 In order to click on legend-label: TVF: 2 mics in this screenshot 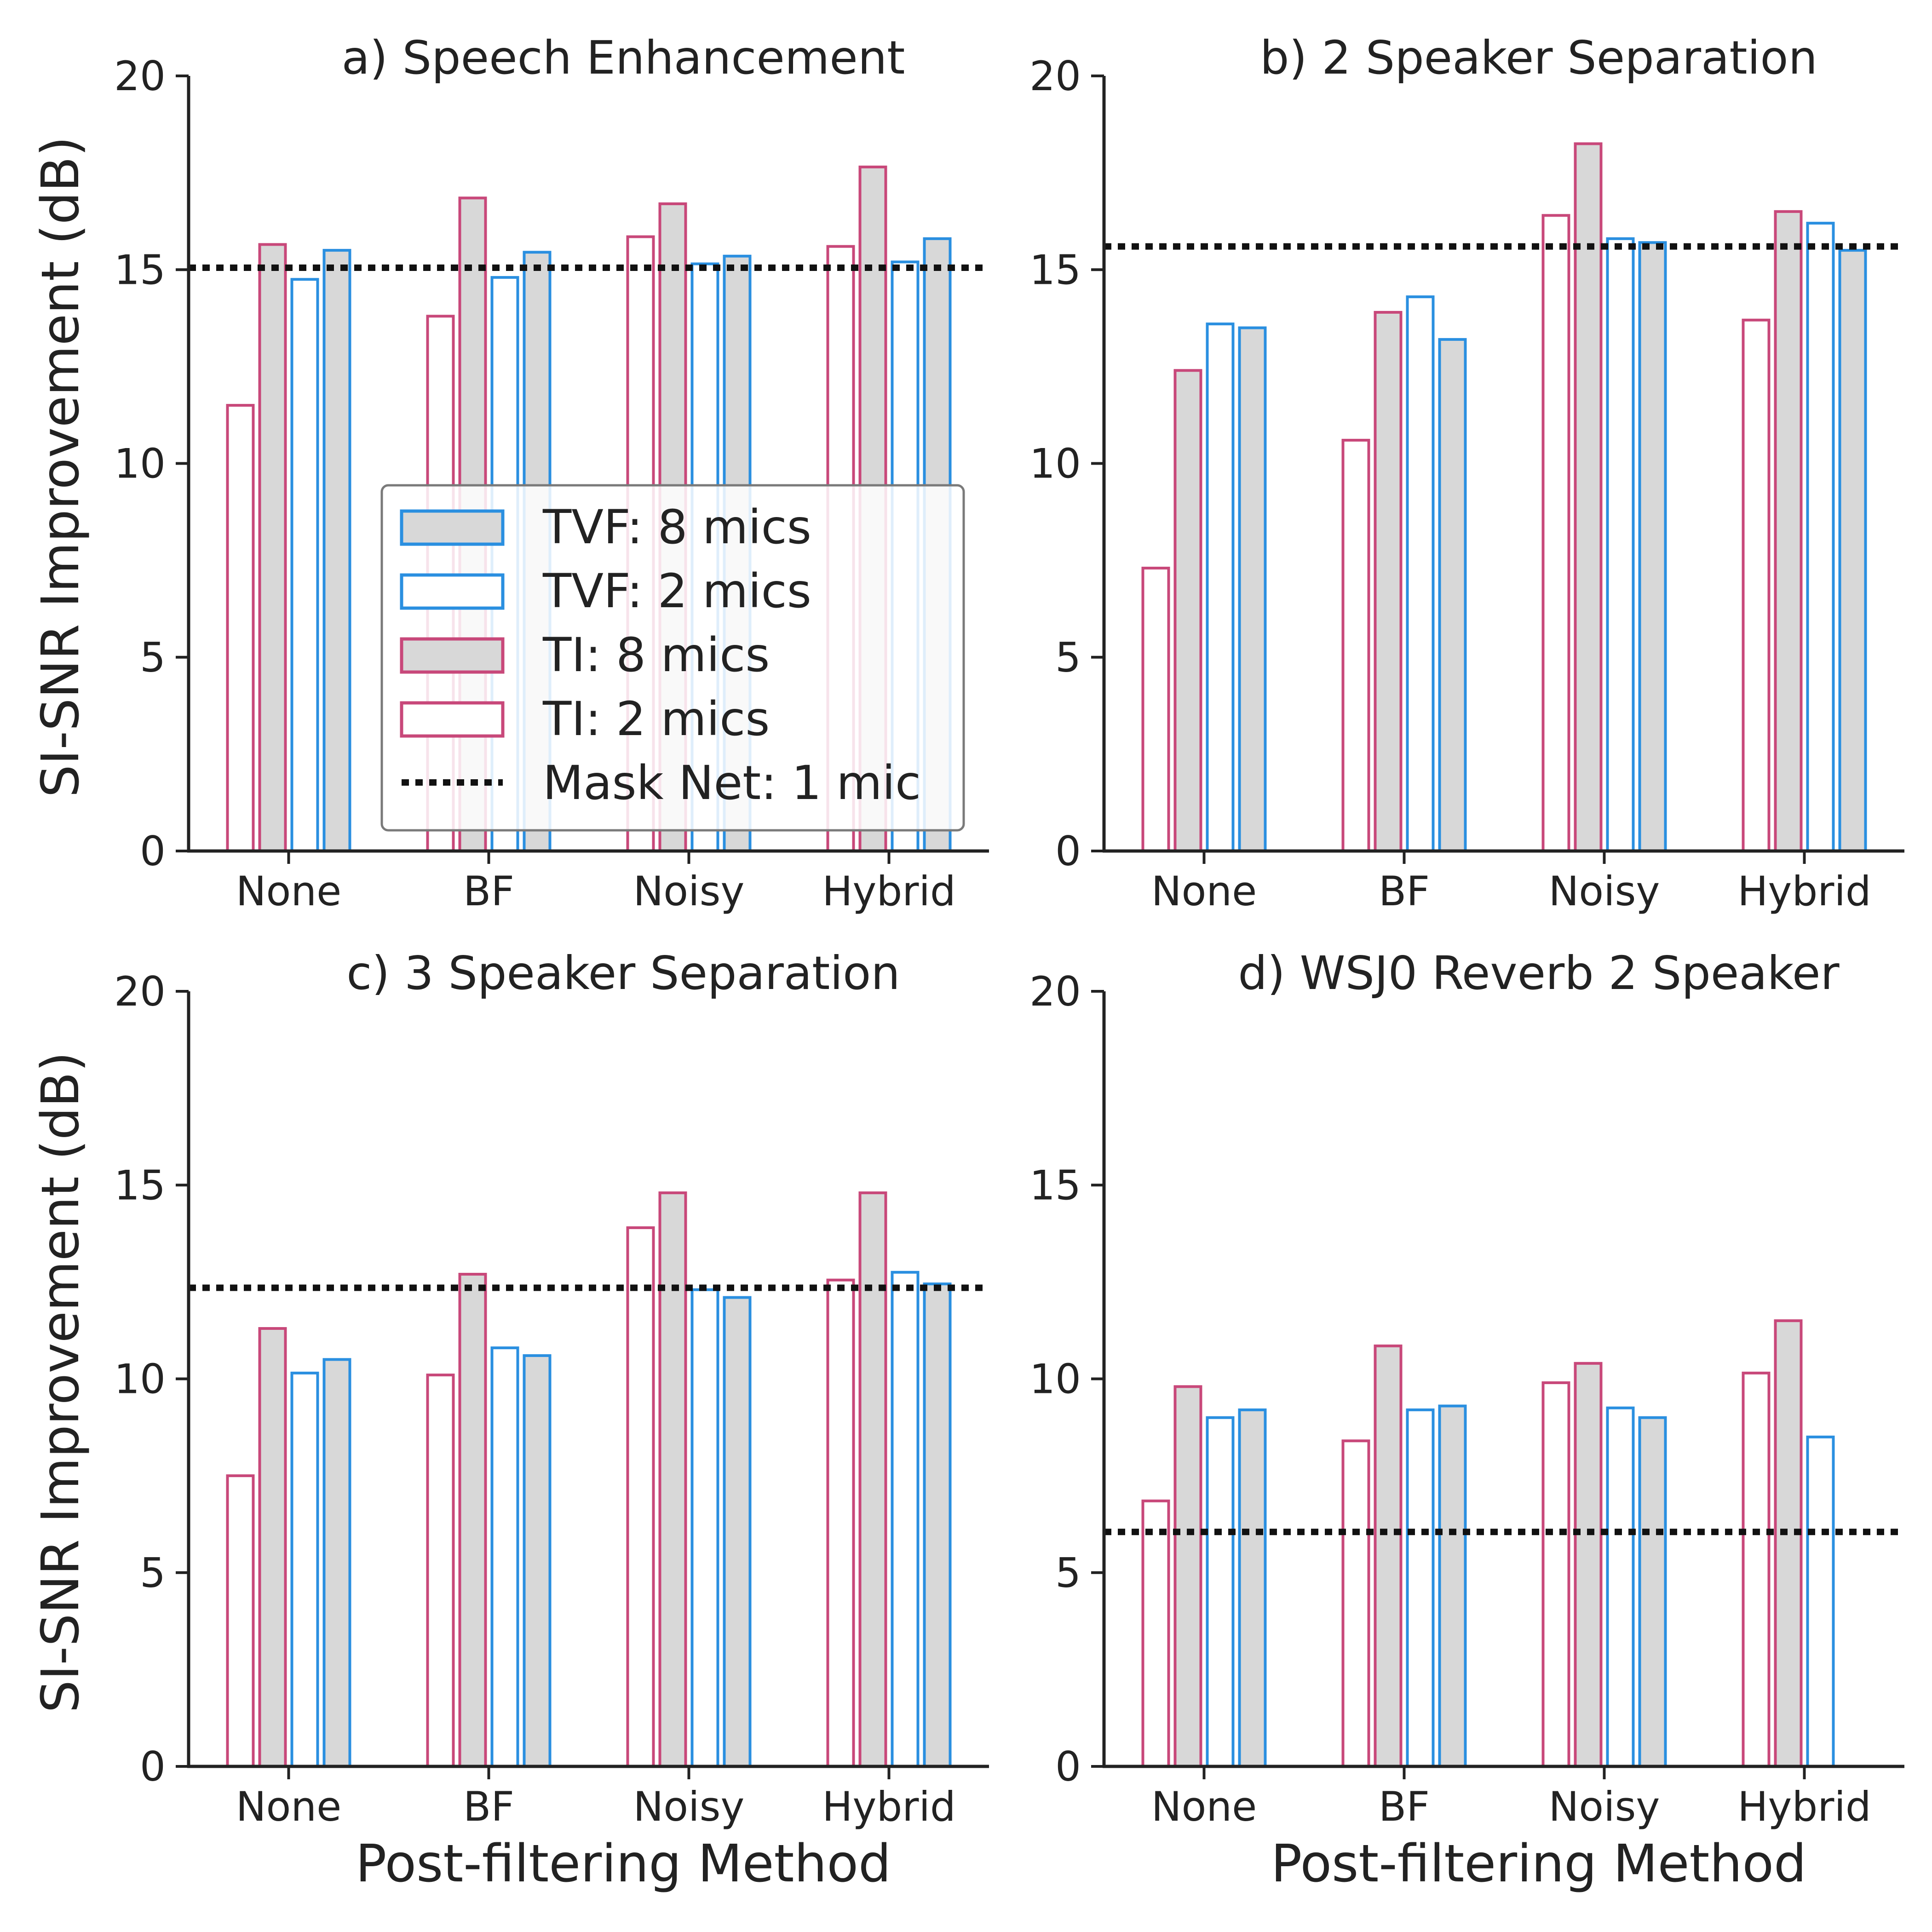, I will do `click(676, 591)`.